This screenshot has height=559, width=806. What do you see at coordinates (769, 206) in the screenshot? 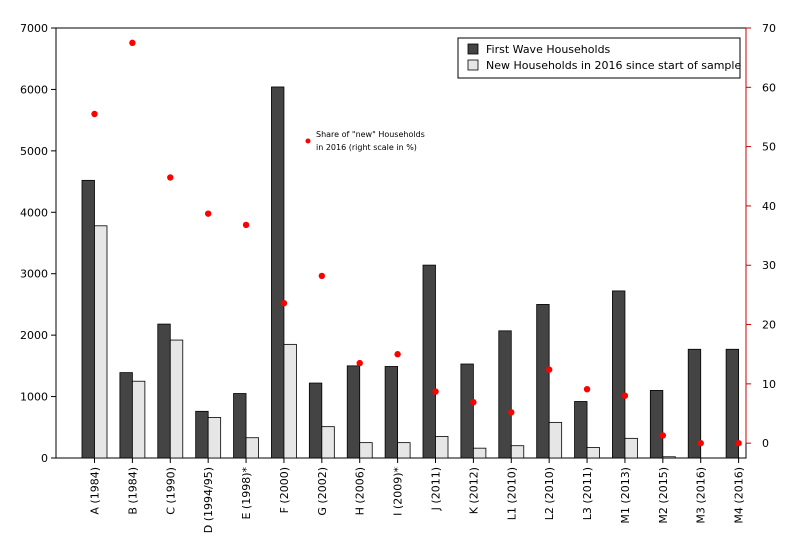
I see `right-tick-label: 40` at bounding box center [769, 206].